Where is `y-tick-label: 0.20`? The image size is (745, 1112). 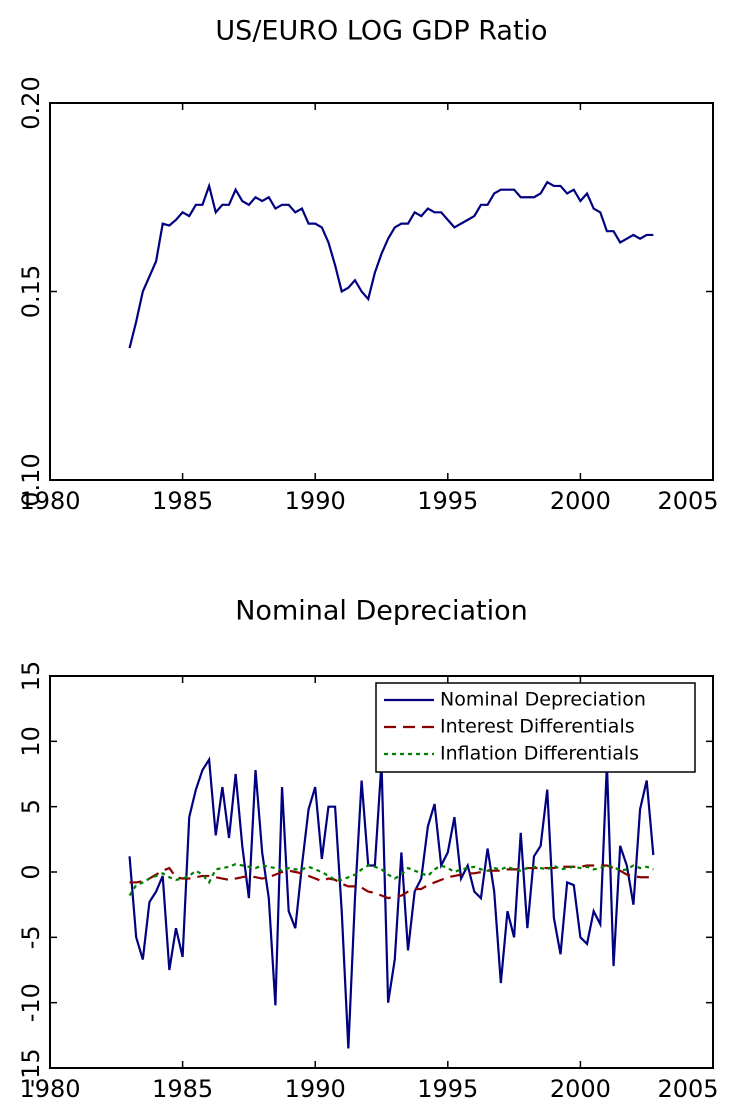 y-tick-label: 0.20 is located at coordinates (31, 102).